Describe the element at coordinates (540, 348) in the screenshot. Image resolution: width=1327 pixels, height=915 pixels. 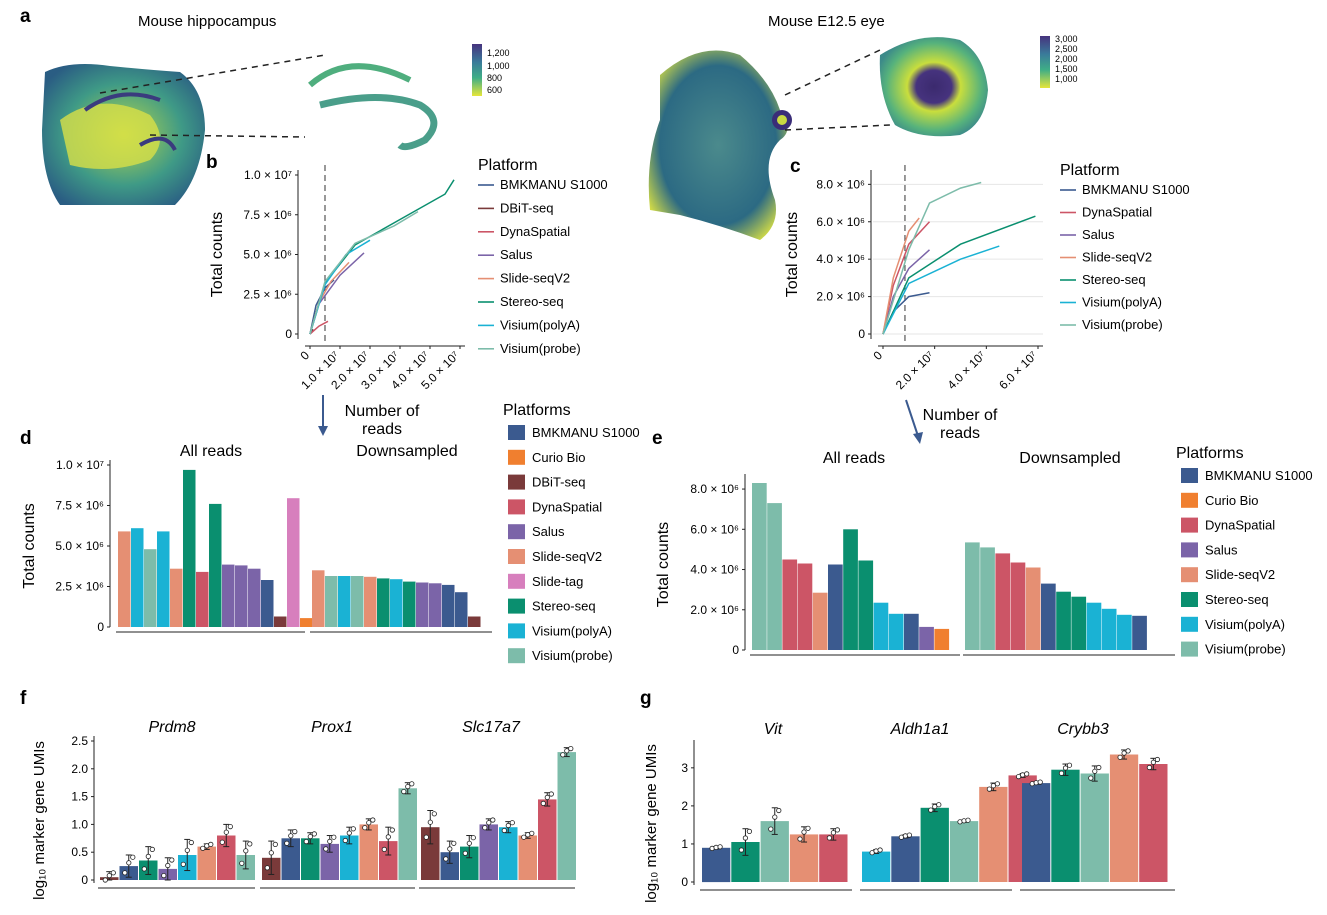
I see `legend-label: Visium(probe)` at that location.